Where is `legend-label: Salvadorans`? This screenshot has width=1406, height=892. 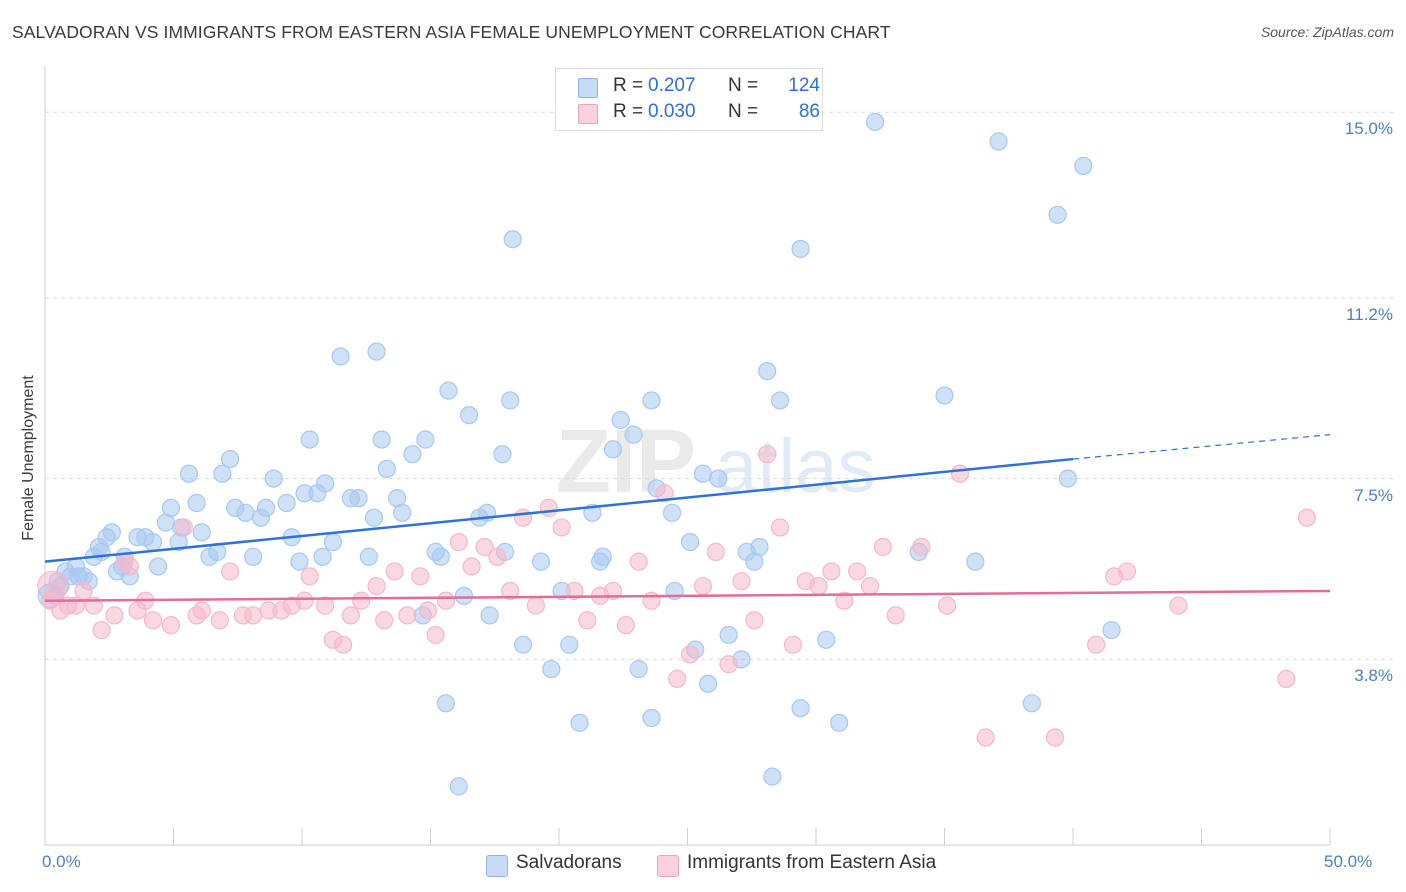
legend-label: Salvadorans is located at coordinates (569, 862).